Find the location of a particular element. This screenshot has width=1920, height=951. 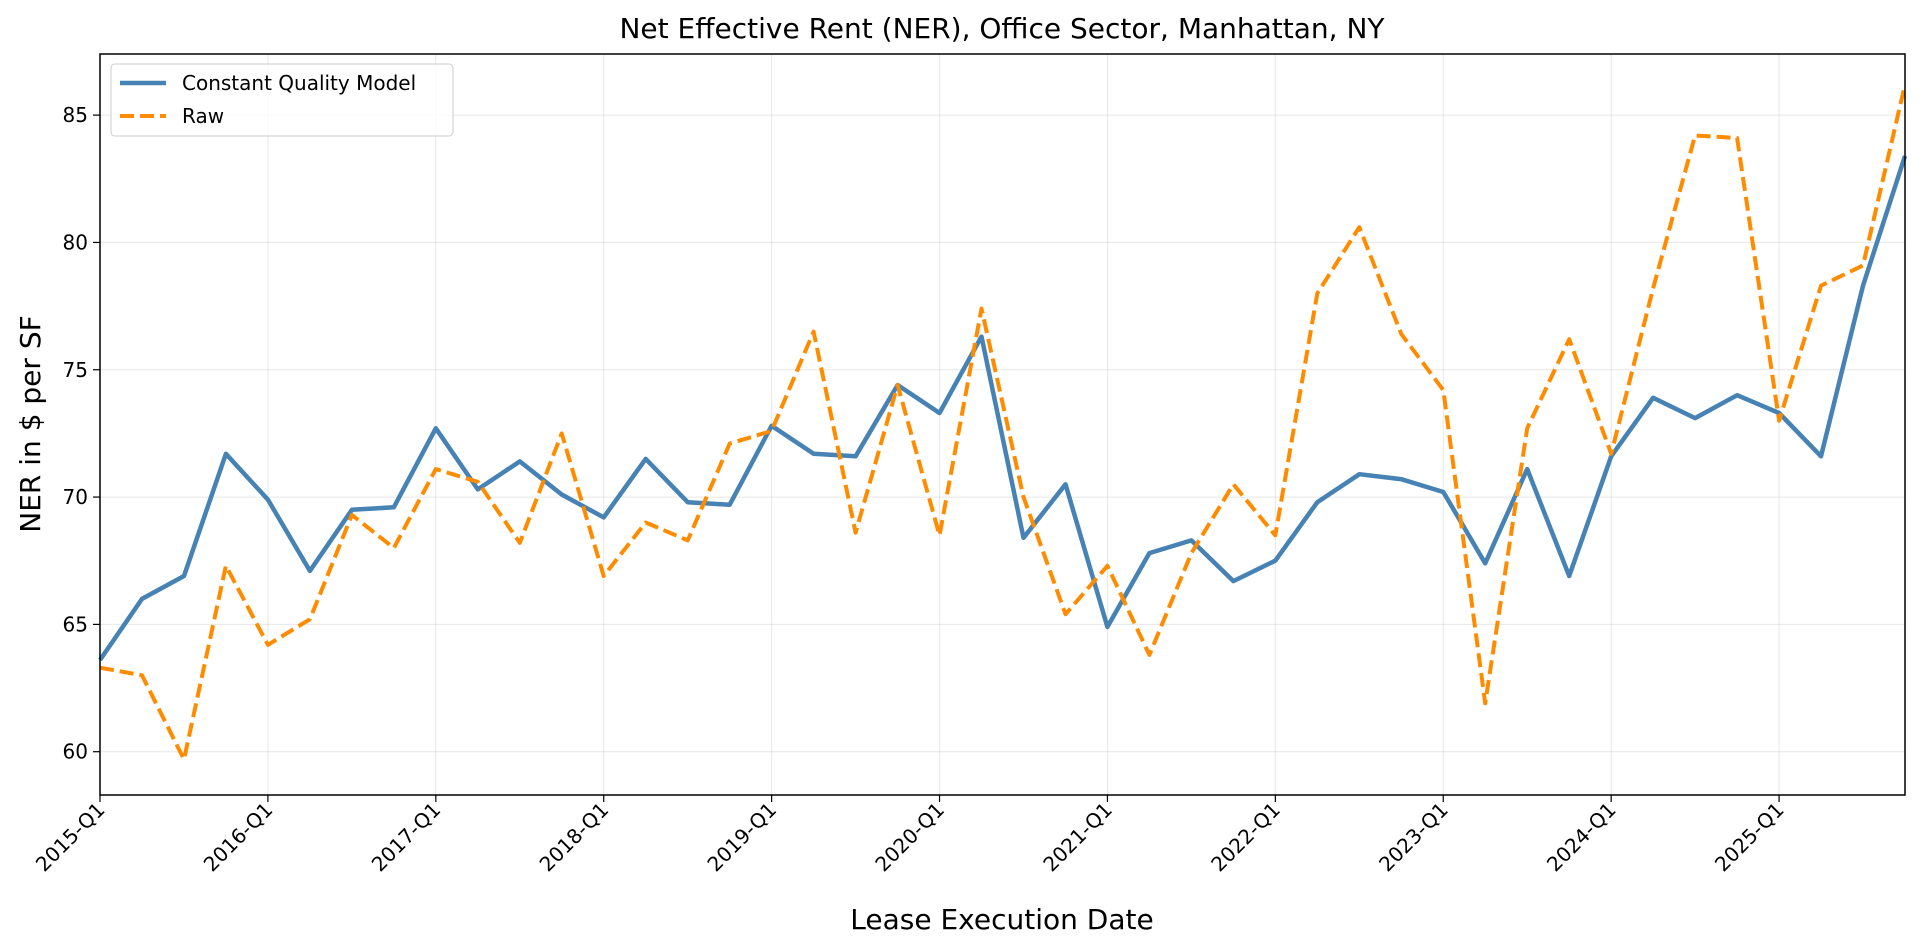

x-tick-label: 2017-Q1 is located at coordinates (406, 837).